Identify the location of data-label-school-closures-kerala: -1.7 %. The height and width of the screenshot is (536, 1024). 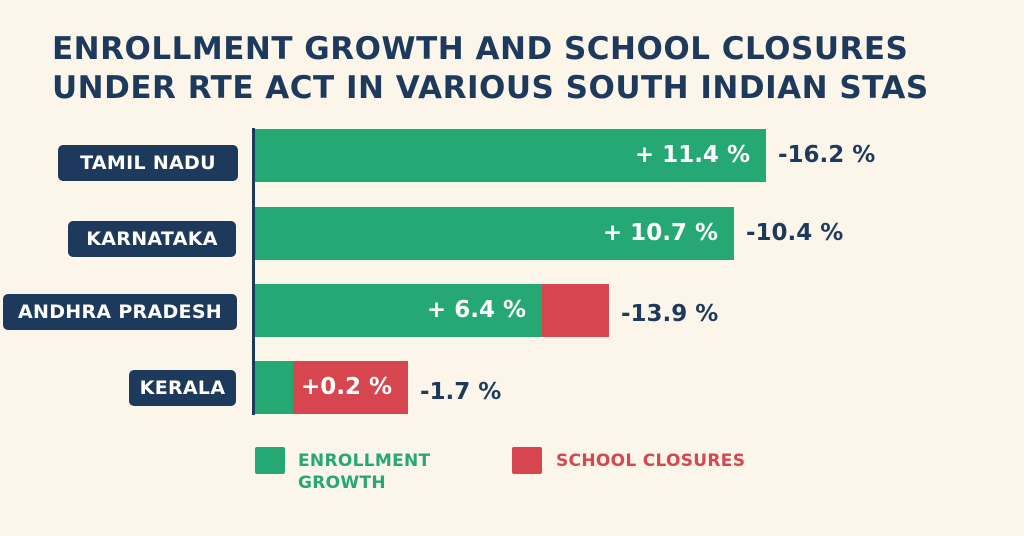
(461, 392).